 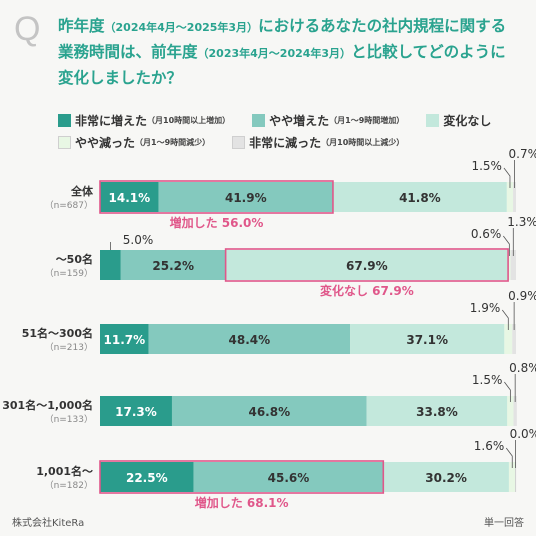 I want to click on data-label: 30.2%, so click(x=446, y=478).